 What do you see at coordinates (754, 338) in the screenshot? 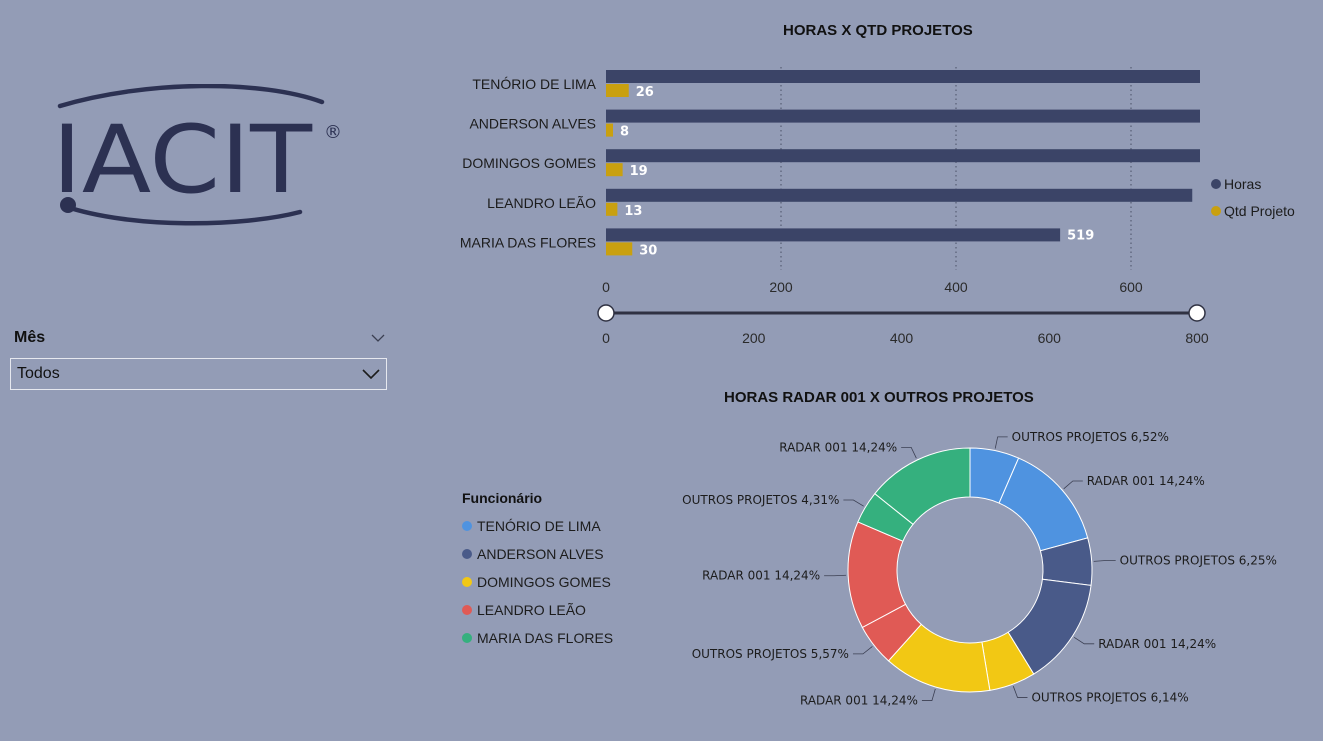
I see `slider-tick-label: 200` at bounding box center [754, 338].